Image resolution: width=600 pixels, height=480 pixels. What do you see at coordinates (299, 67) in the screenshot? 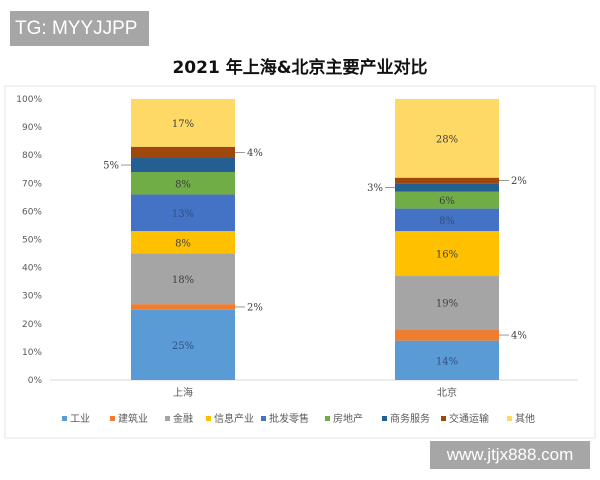
I see `chart-title: 2021 年上海&北京主要产业对比` at bounding box center [299, 67].